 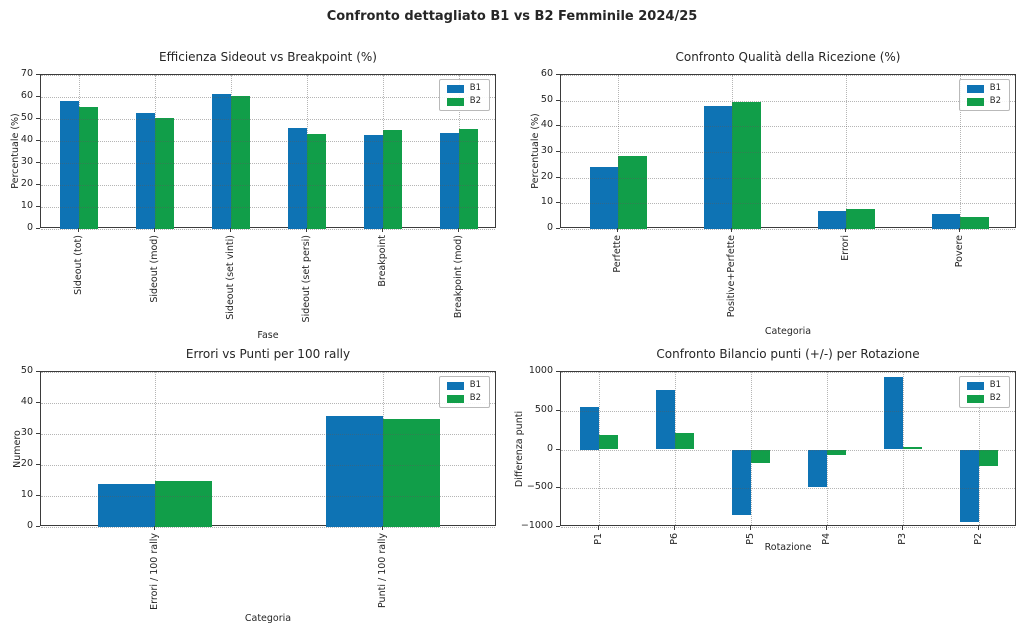 I want to click on x-tick-label: Breakpoint, so click(x=382, y=261).